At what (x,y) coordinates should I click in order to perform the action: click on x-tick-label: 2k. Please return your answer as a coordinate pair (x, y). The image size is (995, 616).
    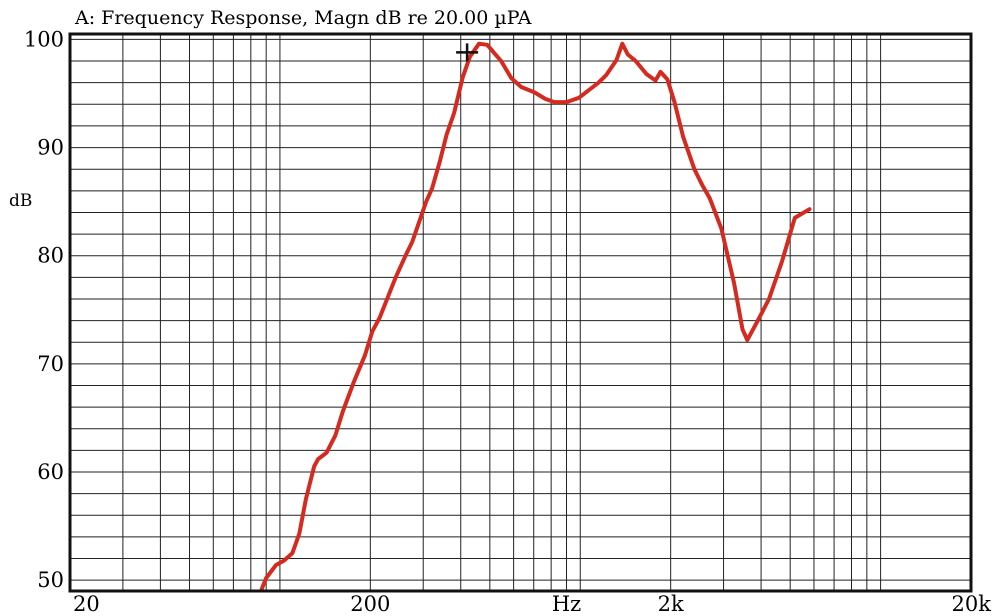
    Looking at the image, I should click on (671, 604).